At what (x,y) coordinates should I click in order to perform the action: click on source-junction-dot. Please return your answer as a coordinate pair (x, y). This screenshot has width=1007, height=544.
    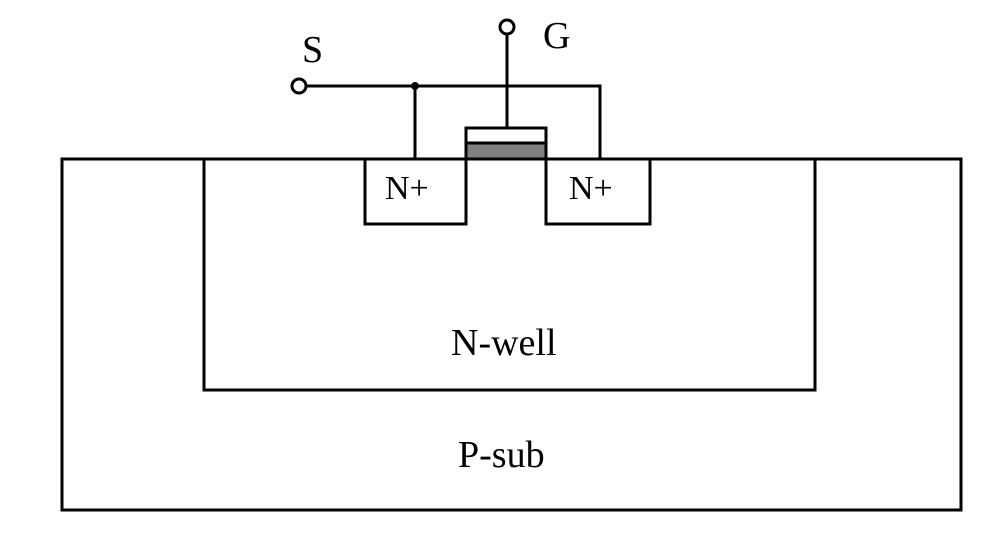
    Looking at the image, I should click on (415, 86).